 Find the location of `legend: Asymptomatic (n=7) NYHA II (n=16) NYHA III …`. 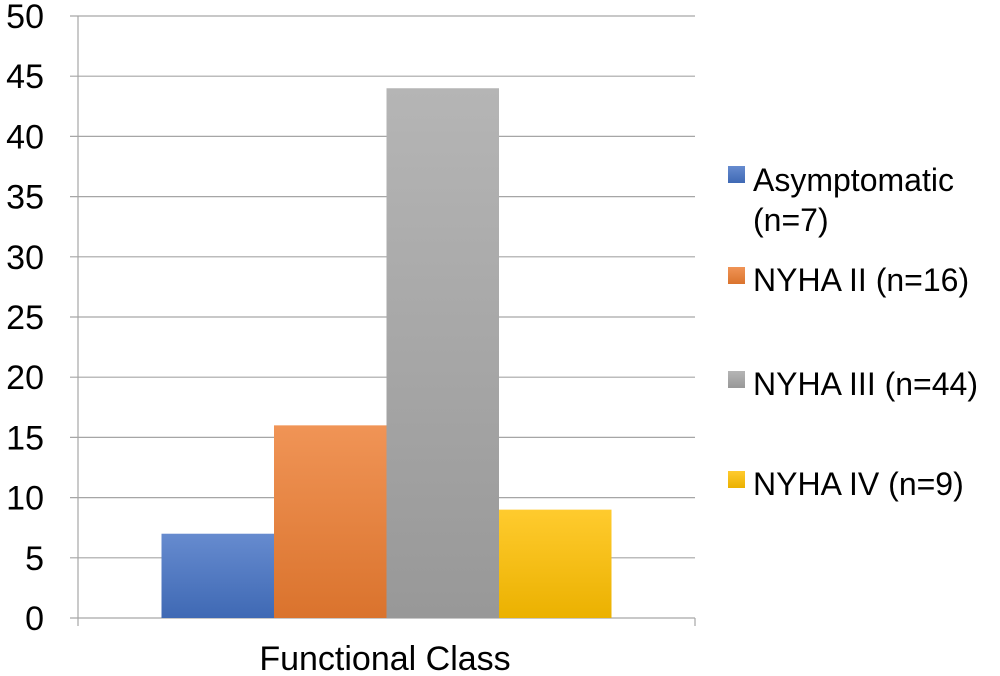

legend: Asymptomatic (n=7) NYHA II (n=16) NYHA III … is located at coordinates (853, 332).